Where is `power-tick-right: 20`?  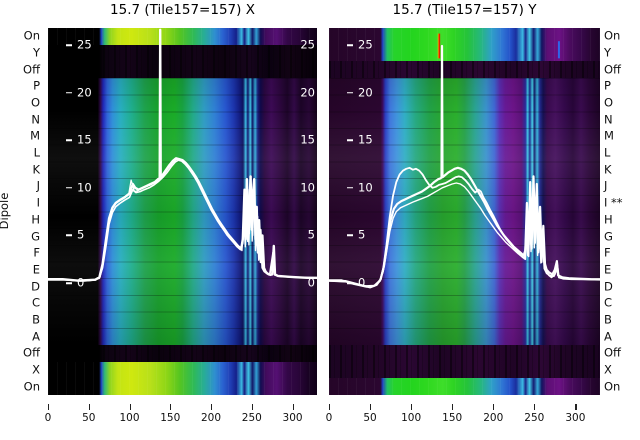
power-tick-right: 20 is located at coordinates (307, 91).